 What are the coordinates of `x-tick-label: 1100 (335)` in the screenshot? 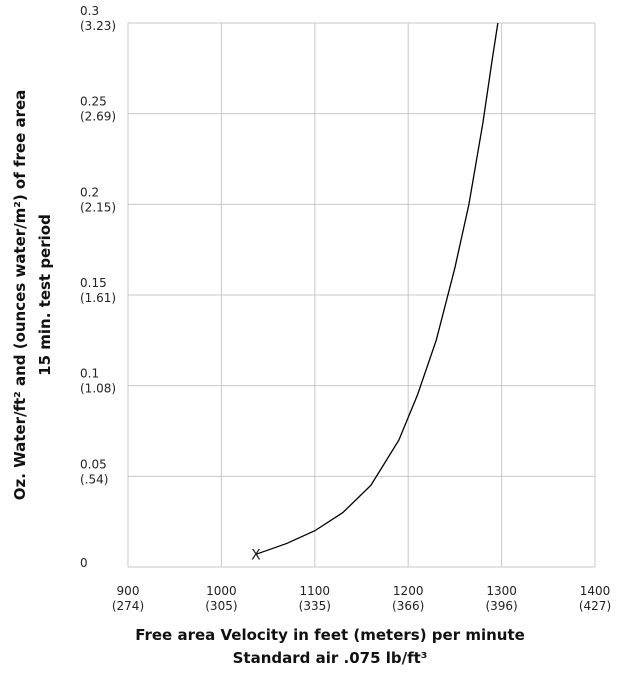 It's located at (315, 598).